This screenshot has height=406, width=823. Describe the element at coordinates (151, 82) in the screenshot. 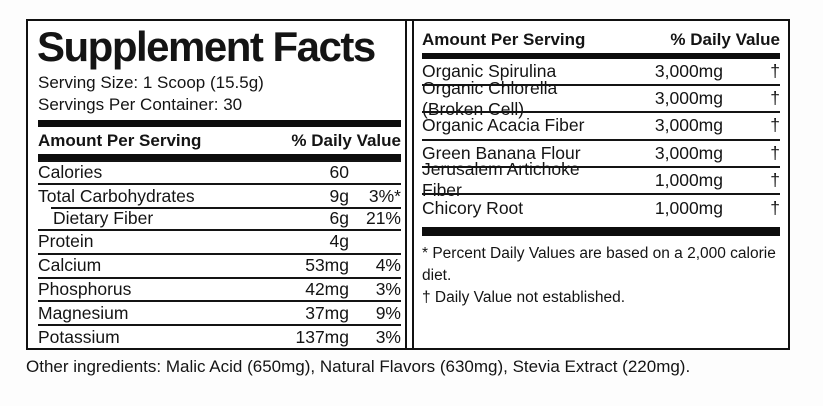

I see `serving-size: Serving Size: 1 Scoop (15.5g)` at that location.